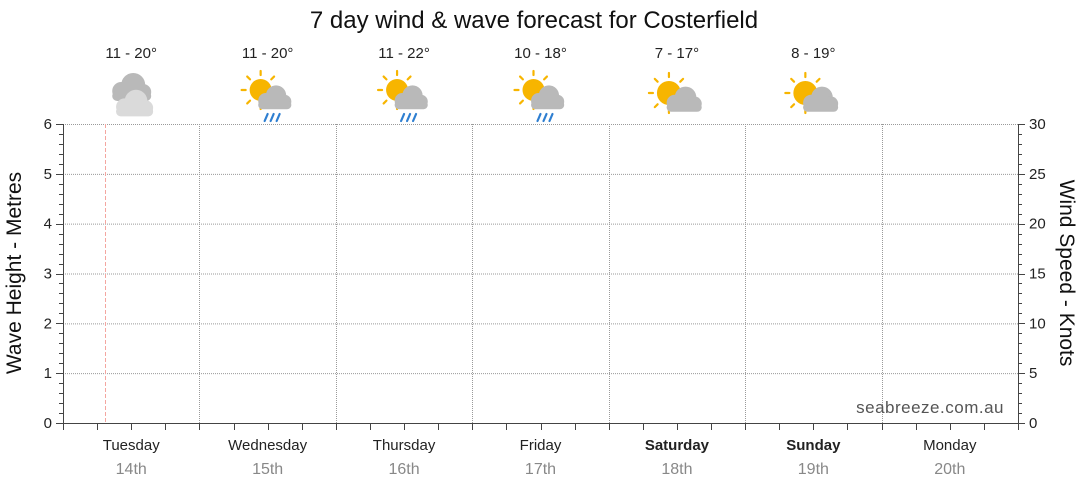  What do you see at coordinates (267, 469) in the screenshot?
I see `date-label: 15th` at bounding box center [267, 469].